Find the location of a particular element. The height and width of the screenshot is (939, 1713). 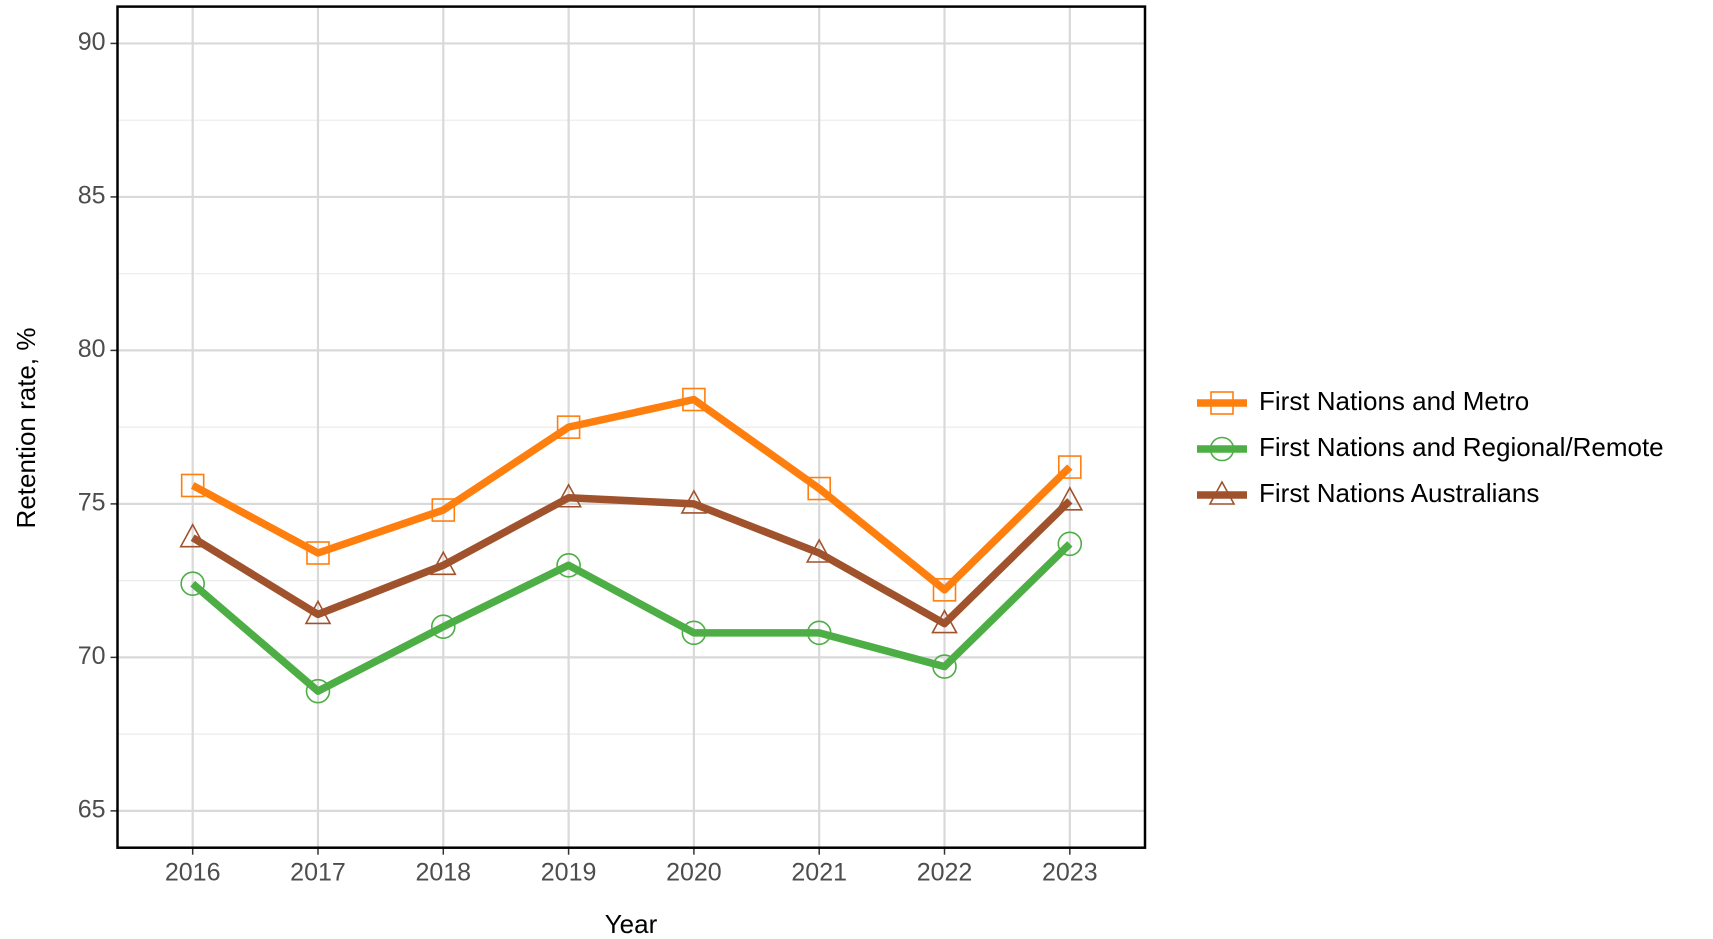

y-tick-label: 80 is located at coordinates (92, 349).